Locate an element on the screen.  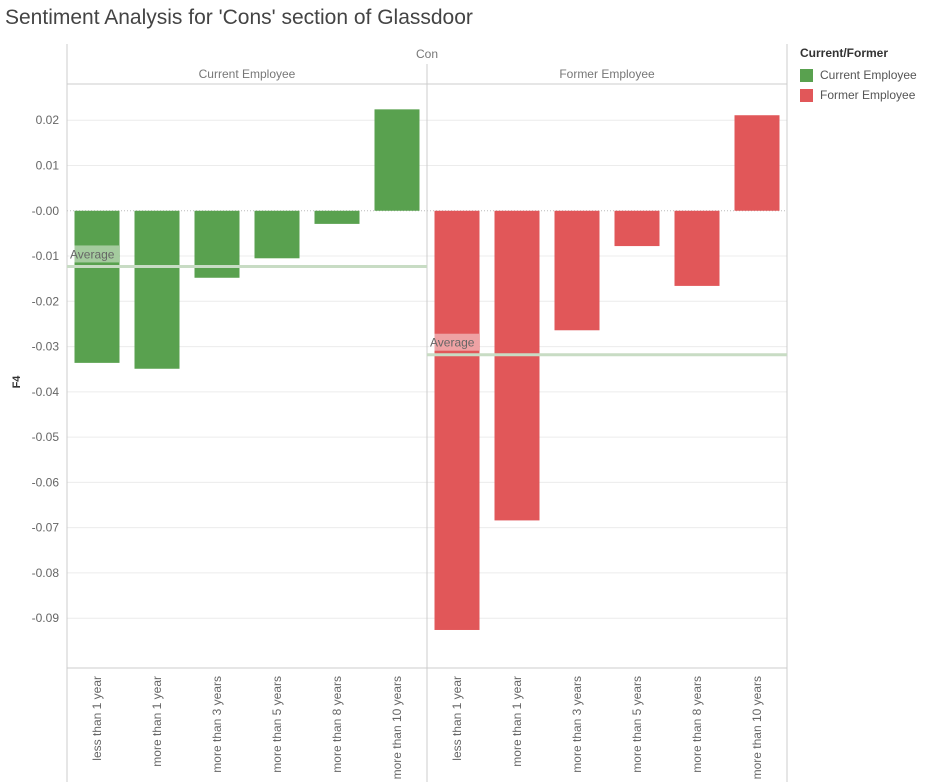
column-header: Con is located at coordinates (427, 54).